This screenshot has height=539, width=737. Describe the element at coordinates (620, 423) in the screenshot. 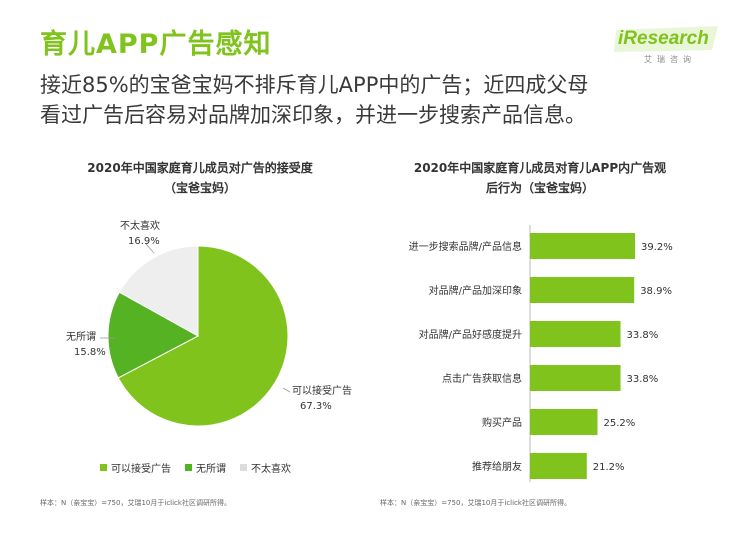

I see `bar-value-label: 25.2%` at that location.